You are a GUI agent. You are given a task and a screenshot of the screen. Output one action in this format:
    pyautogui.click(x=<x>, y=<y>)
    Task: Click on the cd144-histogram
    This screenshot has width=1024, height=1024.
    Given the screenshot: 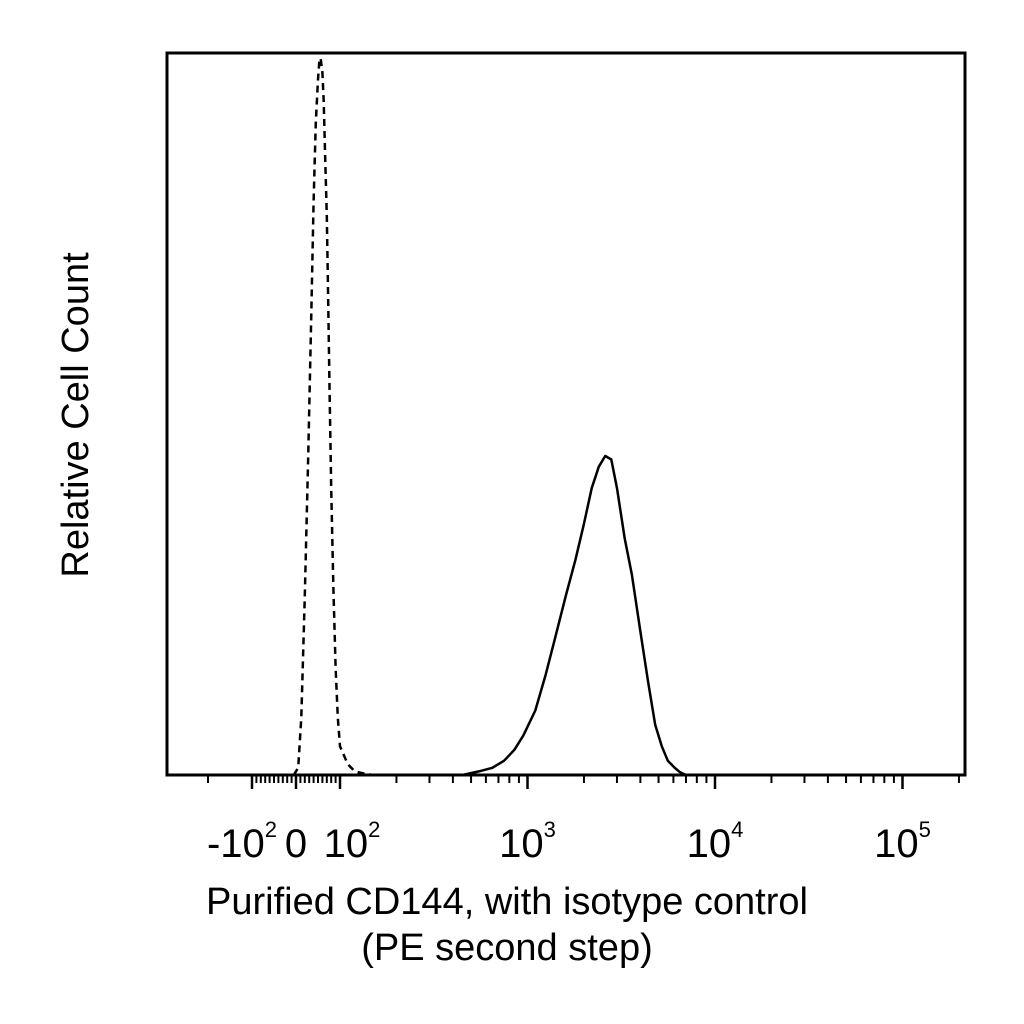 What is the action you would take?
    pyautogui.click(x=574, y=615)
    